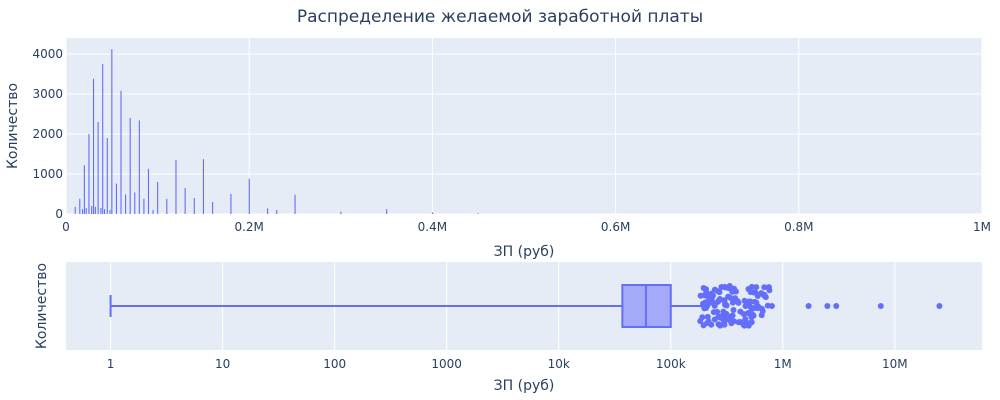  Describe the element at coordinates (432, 227) in the screenshot. I see `histogram-x-tick-label: 0.4M` at that location.